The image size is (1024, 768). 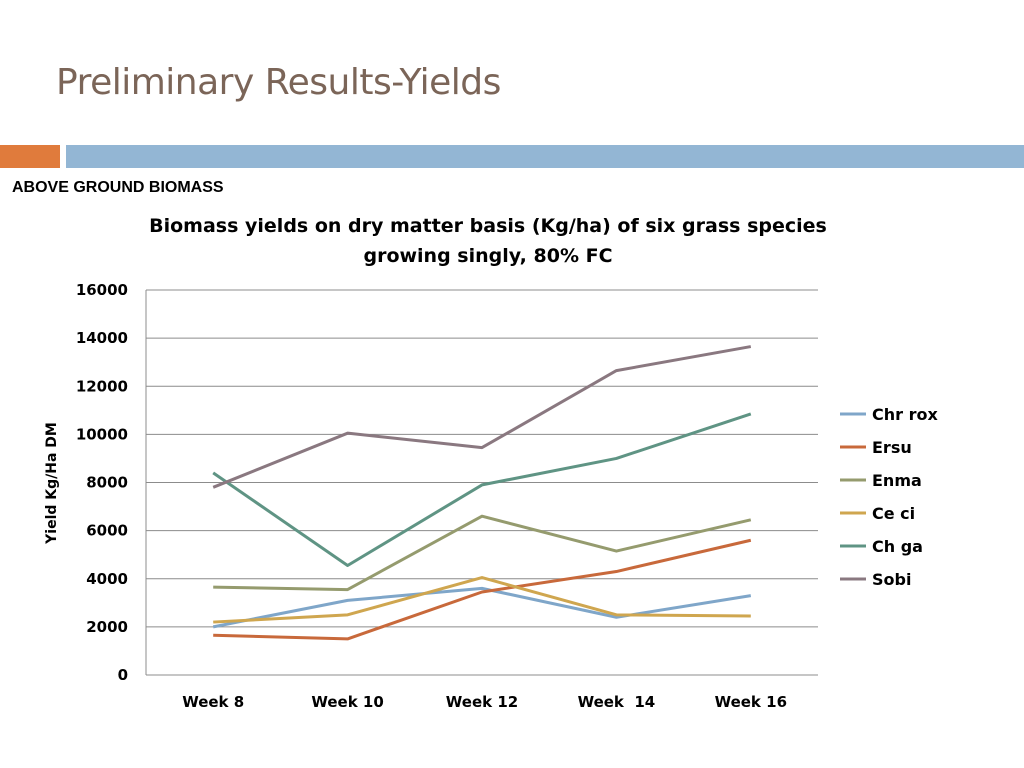 What do you see at coordinates (889, 497) in the screenshot?
I see `legend: Chr rox Ersu Enma Ce ci Ch ga Sobi` at bounding box center [889, 497].